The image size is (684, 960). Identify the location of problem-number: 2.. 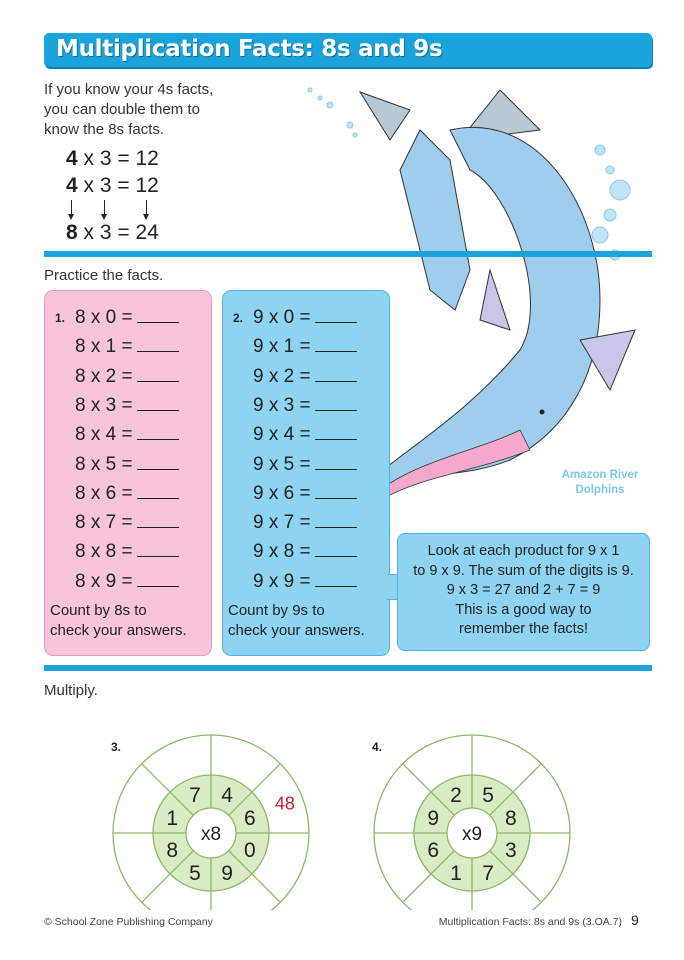
(238, 318).